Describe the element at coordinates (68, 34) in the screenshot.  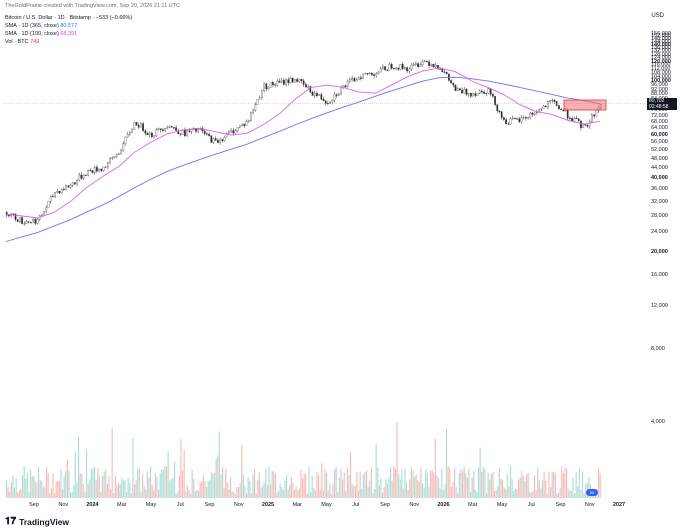
I see `sma100-legend: SMA · 1D (100, close) 68,391` at that location.